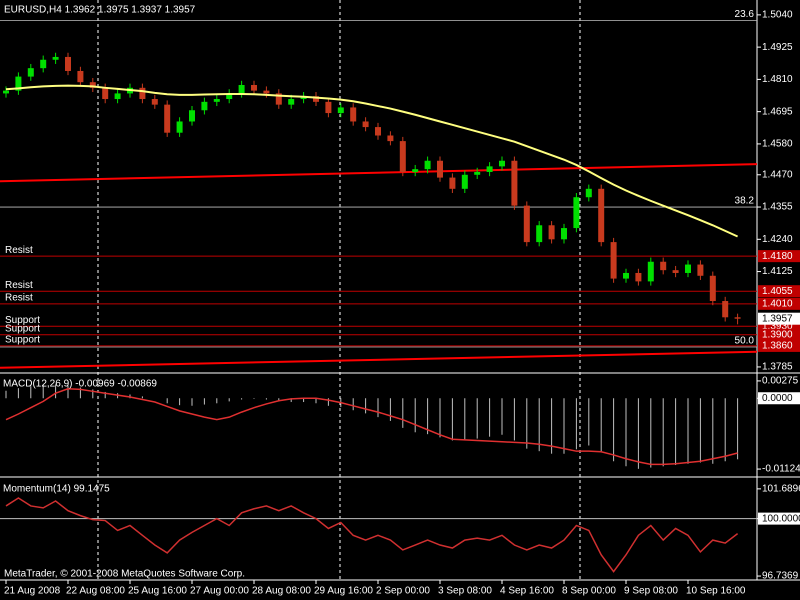 The height and width of the screenshot is (600, 800). Describe the element at coordinates (371, 427) in the screenshot. I see `signal-line` at that location.